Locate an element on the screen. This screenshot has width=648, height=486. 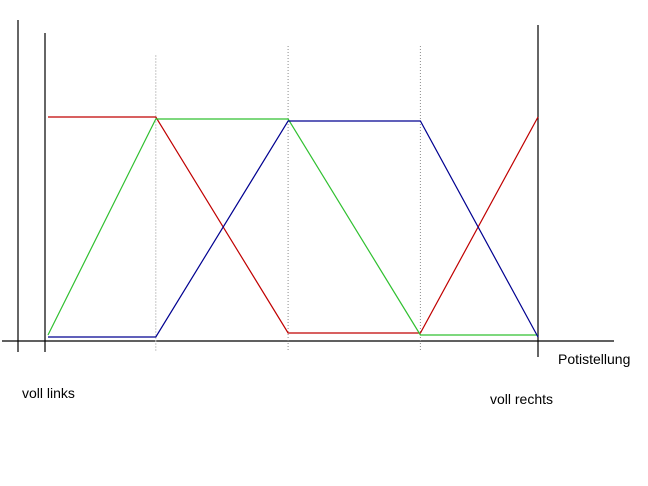
x-axis-right-annotation: voll rechts is located at coordinates (522, 399).